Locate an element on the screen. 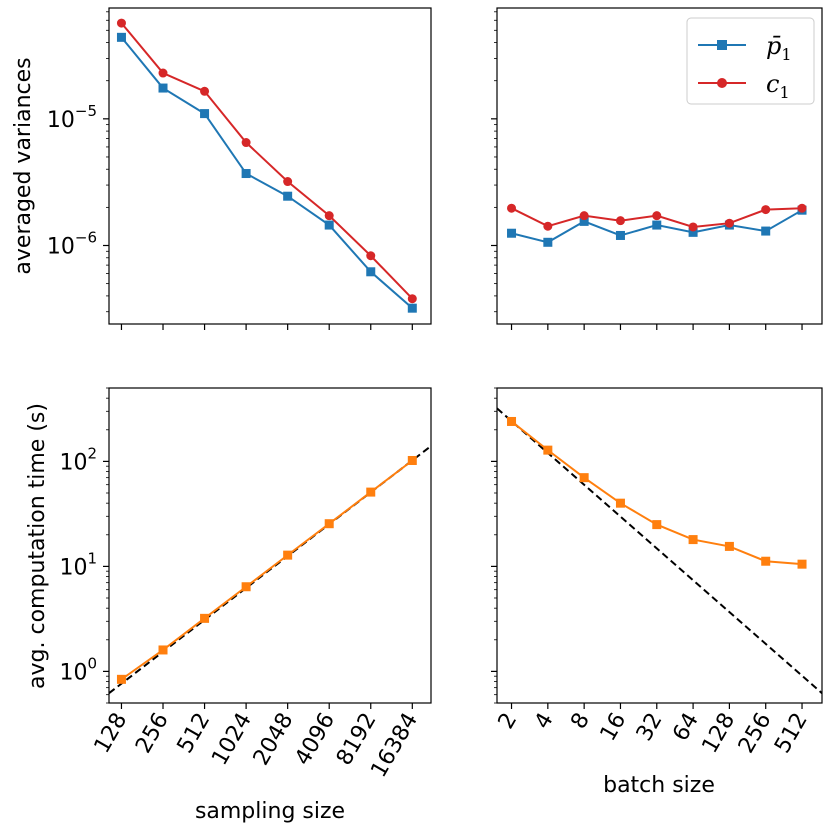  plot-area is located at coordinates (649, 170).